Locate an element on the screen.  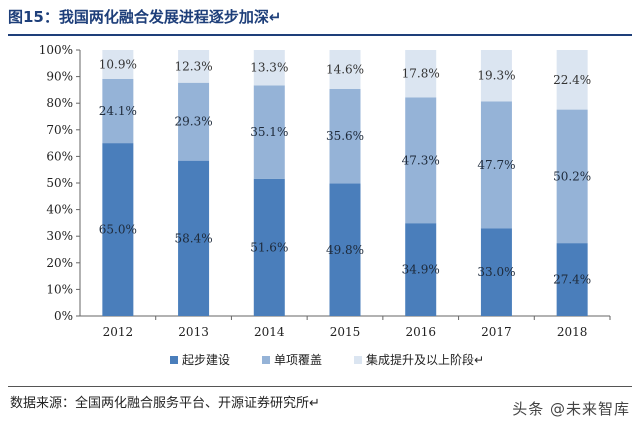
data-label: 24.1% is located at coordinates (118, 111).